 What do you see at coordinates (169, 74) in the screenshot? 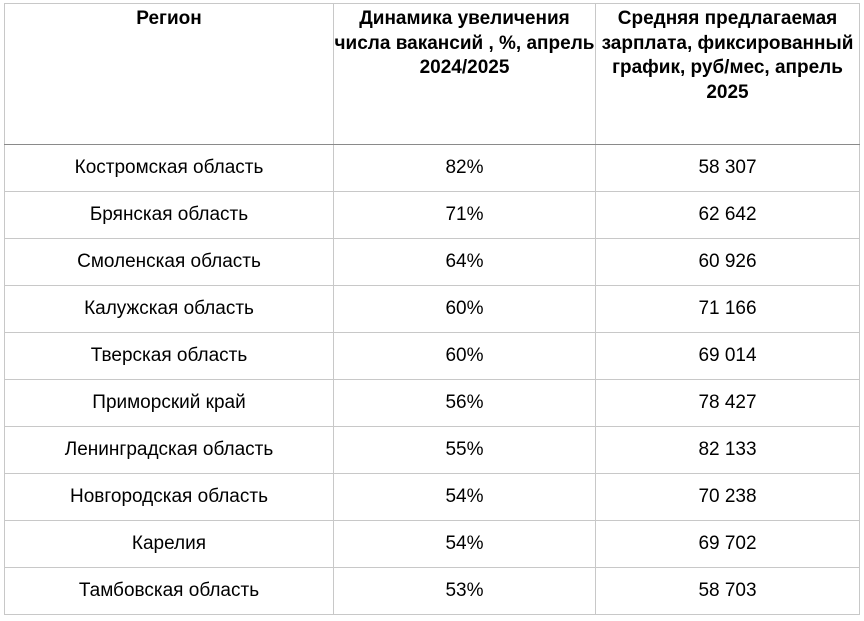
I see `header-region: Регион` at bounding box center [169, 74].